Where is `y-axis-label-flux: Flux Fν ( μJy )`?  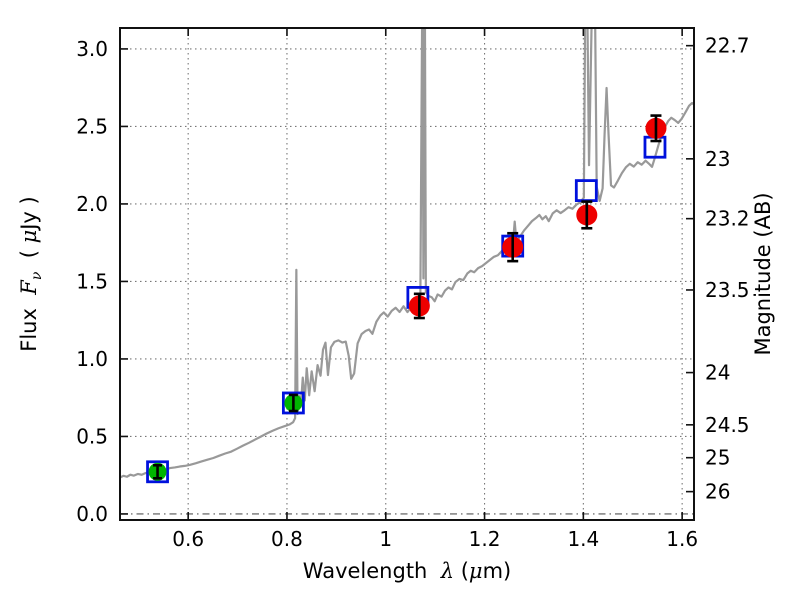 y-axis-label-flux: Flux Fν ( μJy ) is located at coordinates (31, 273).